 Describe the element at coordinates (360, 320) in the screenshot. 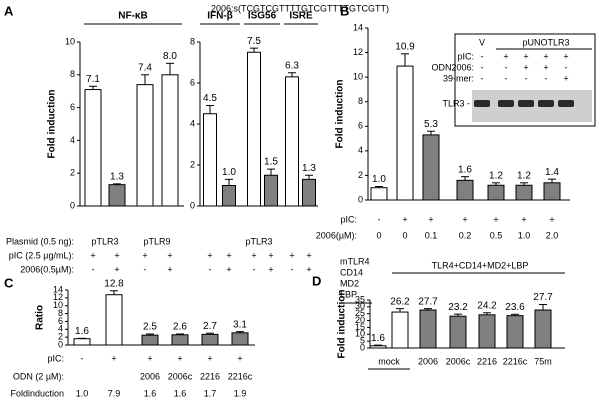

I see `y-tick-label: 20` at that location.